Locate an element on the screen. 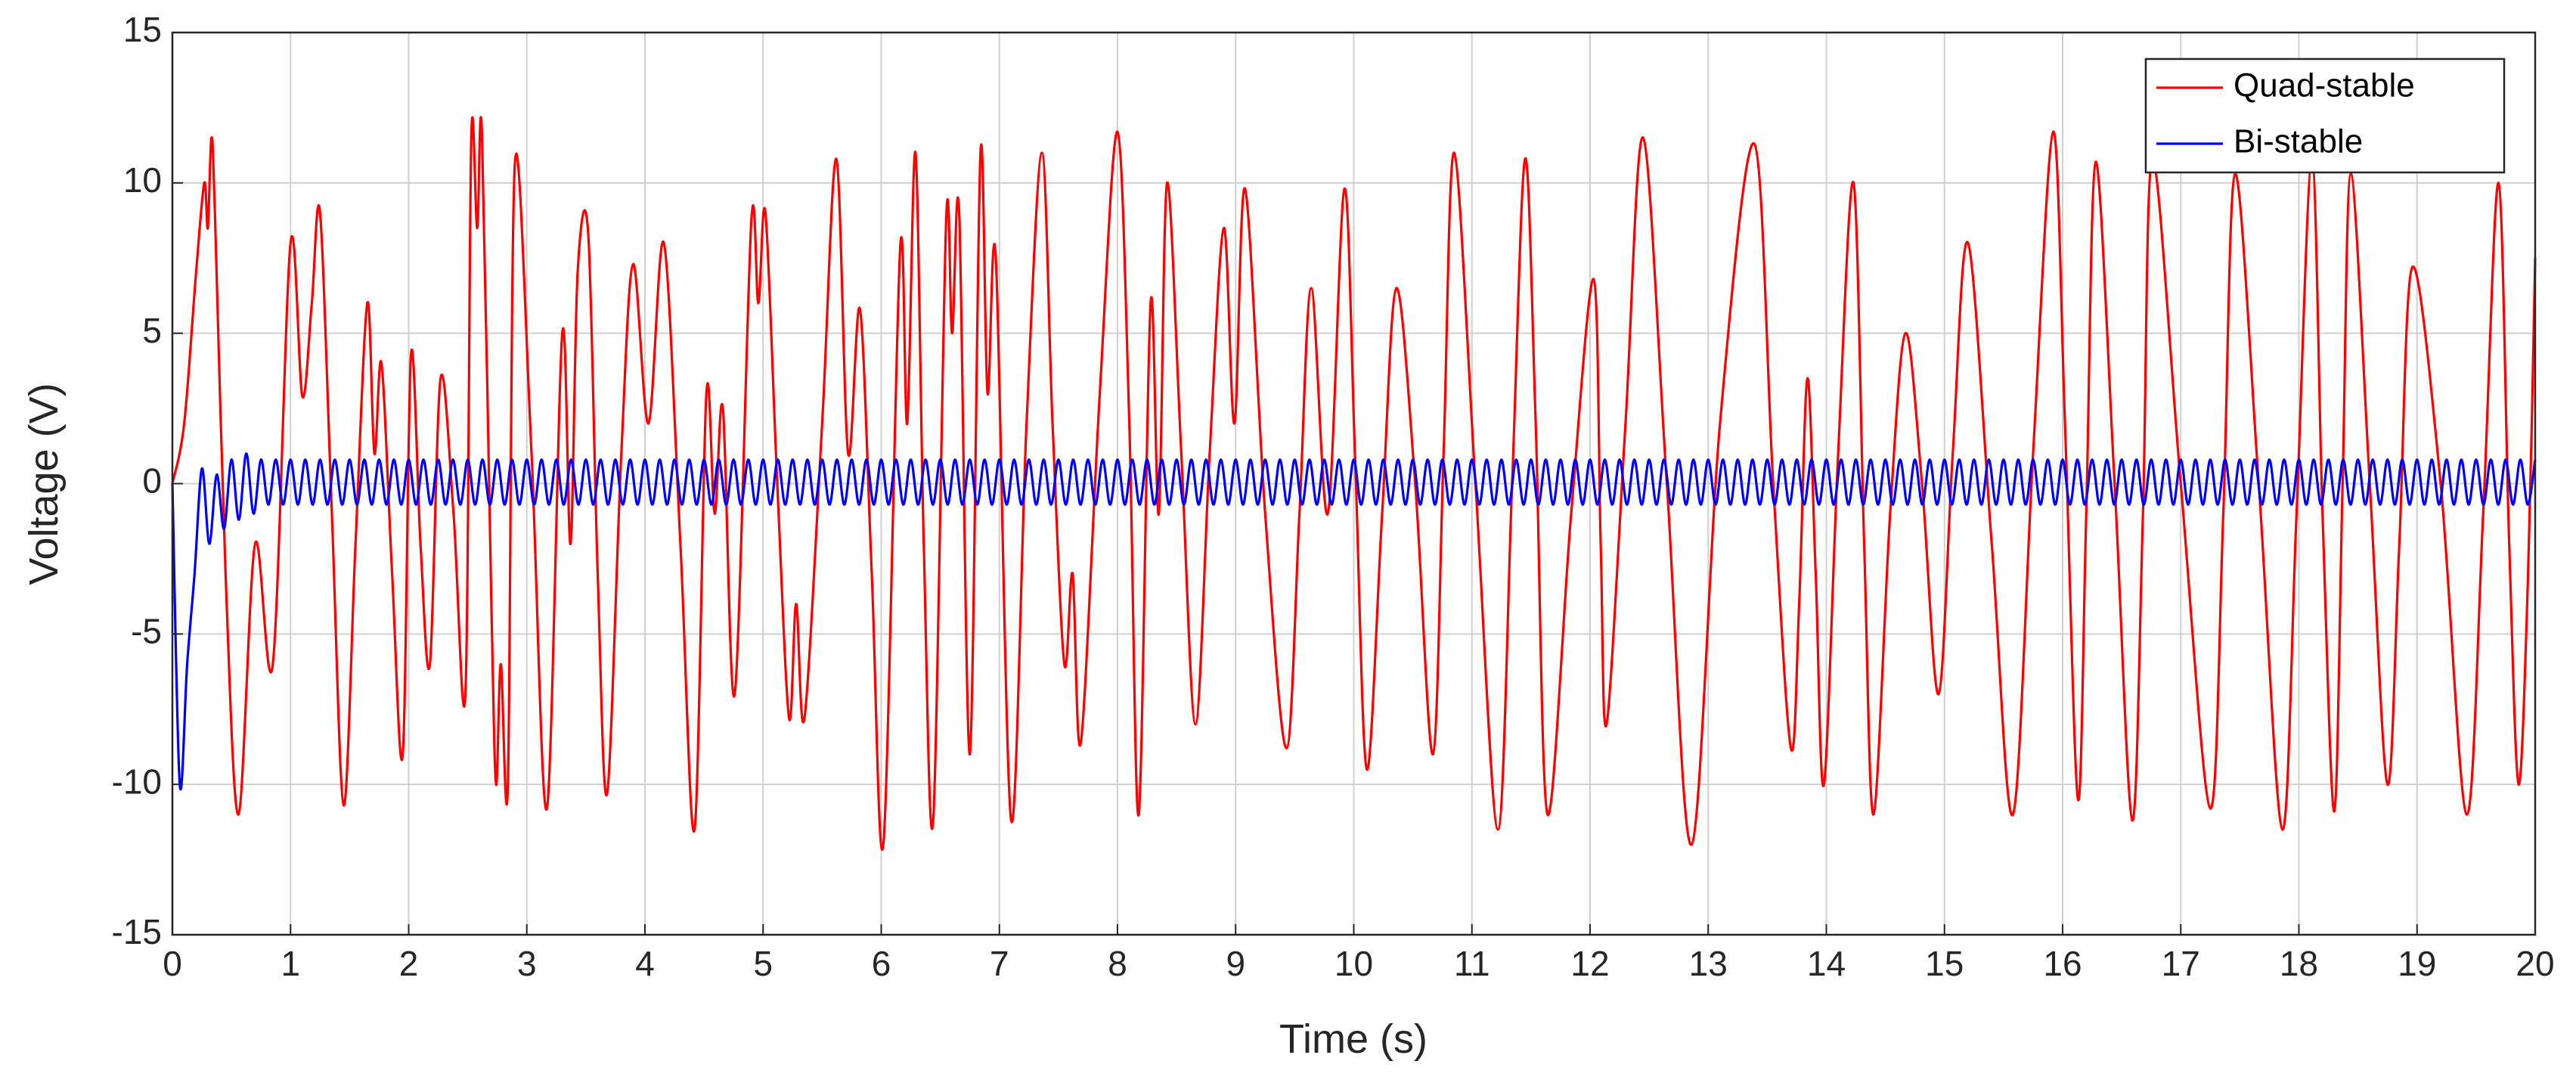 The width and height of the screenshot is (2576, 1086). x-tick-label: 9 is located at coordinates (1235, 963).